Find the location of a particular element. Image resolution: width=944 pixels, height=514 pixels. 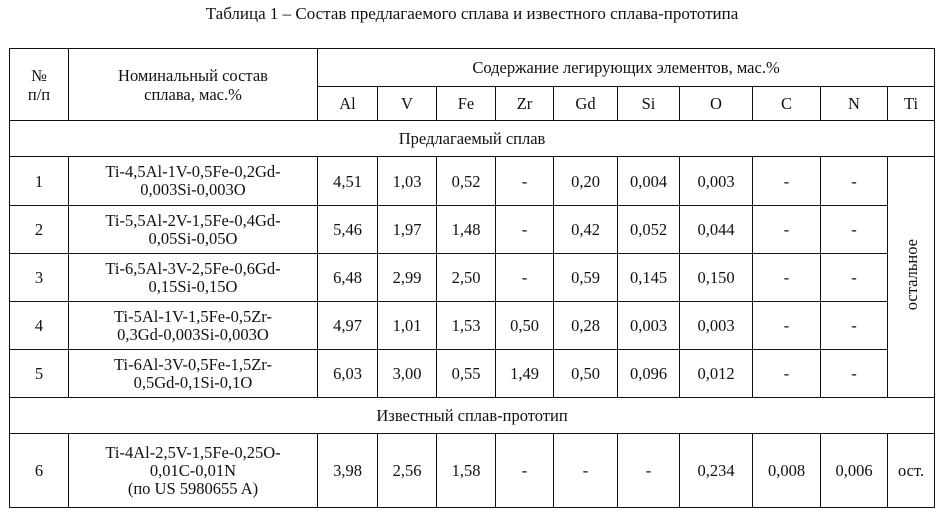

section-known: Известный сплав-прототип is located at coordinates (472, 416).